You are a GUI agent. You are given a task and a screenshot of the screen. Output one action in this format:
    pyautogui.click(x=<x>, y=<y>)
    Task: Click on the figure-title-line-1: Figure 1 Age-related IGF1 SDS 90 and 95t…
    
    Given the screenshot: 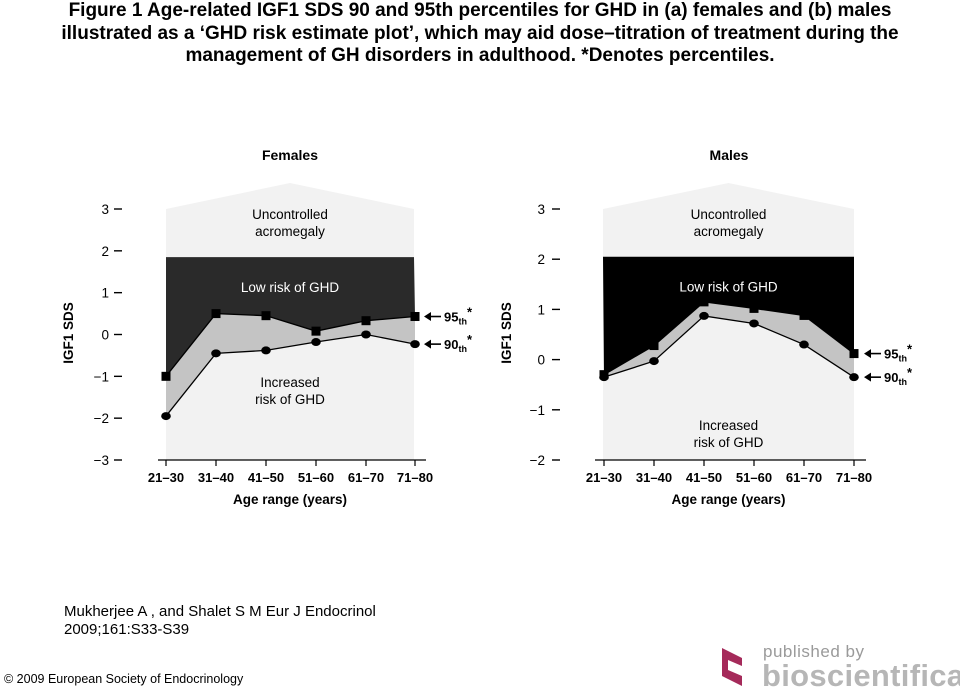 What is the action you would take?
    pyautogui.click(x=480, y=10)
    